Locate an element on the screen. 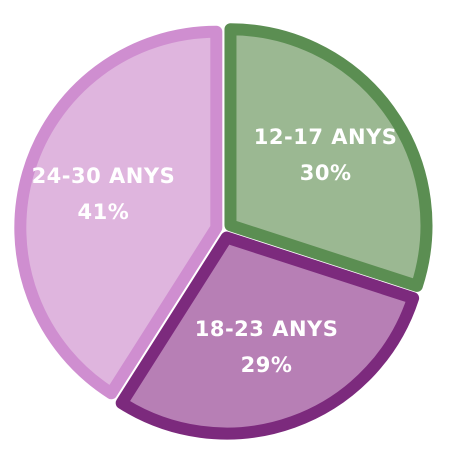 This screenshot has width=449, height=456. slice-value-label: 29% is located at coordinates (267, 365).